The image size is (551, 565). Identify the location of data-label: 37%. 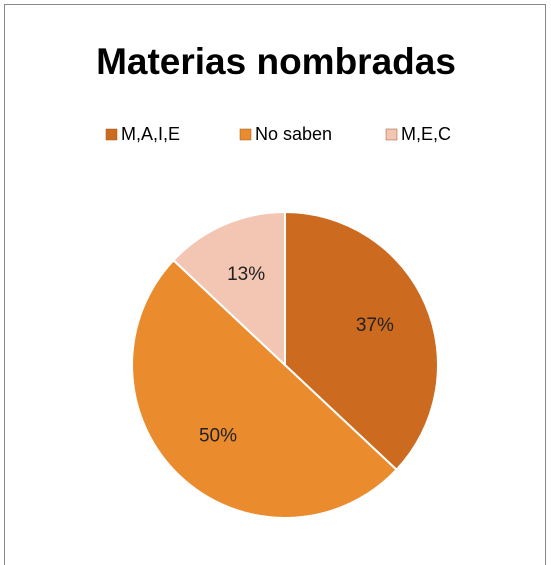
(375, 325).